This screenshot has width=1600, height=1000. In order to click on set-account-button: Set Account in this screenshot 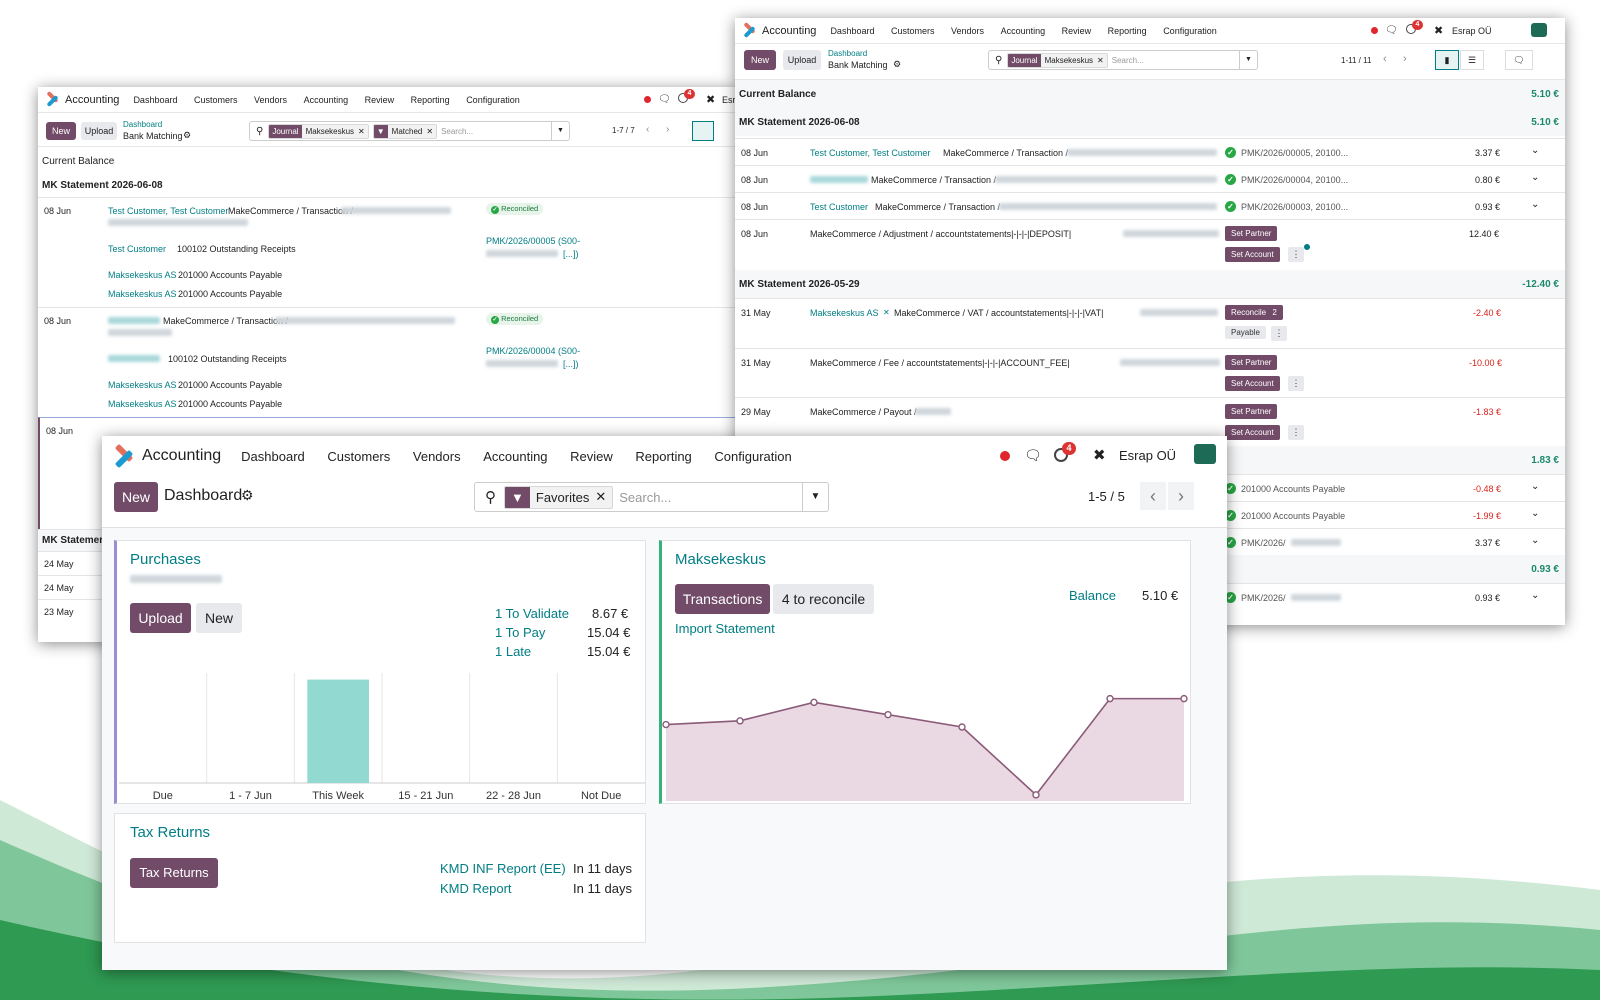, I will do `click(1252, 254)`.